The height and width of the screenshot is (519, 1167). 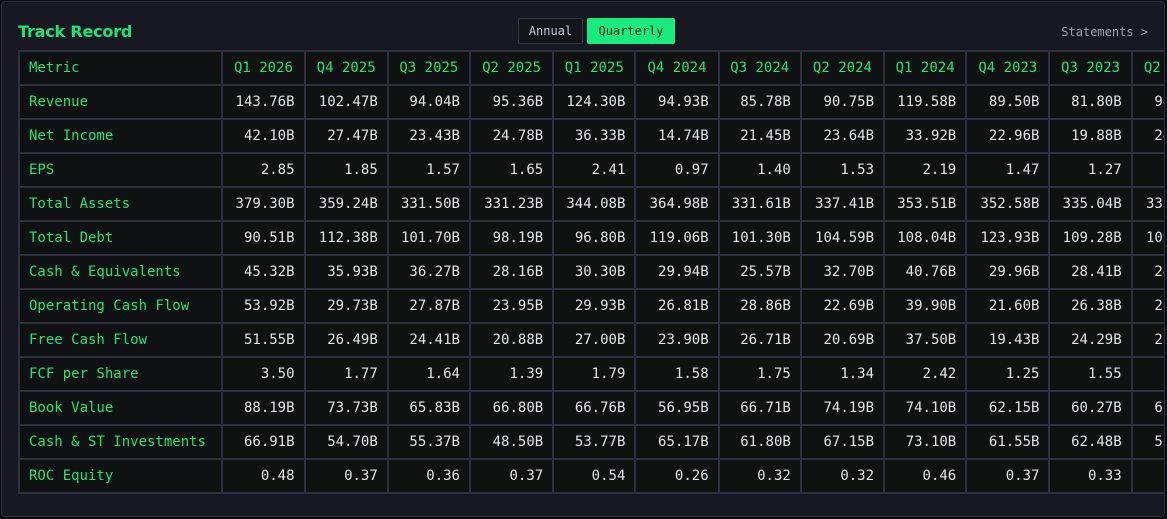 What do you see at coordinates (677, 102) in the screenshot?
I see `value-cell: 94.93B` at bounding box center [677, 102].